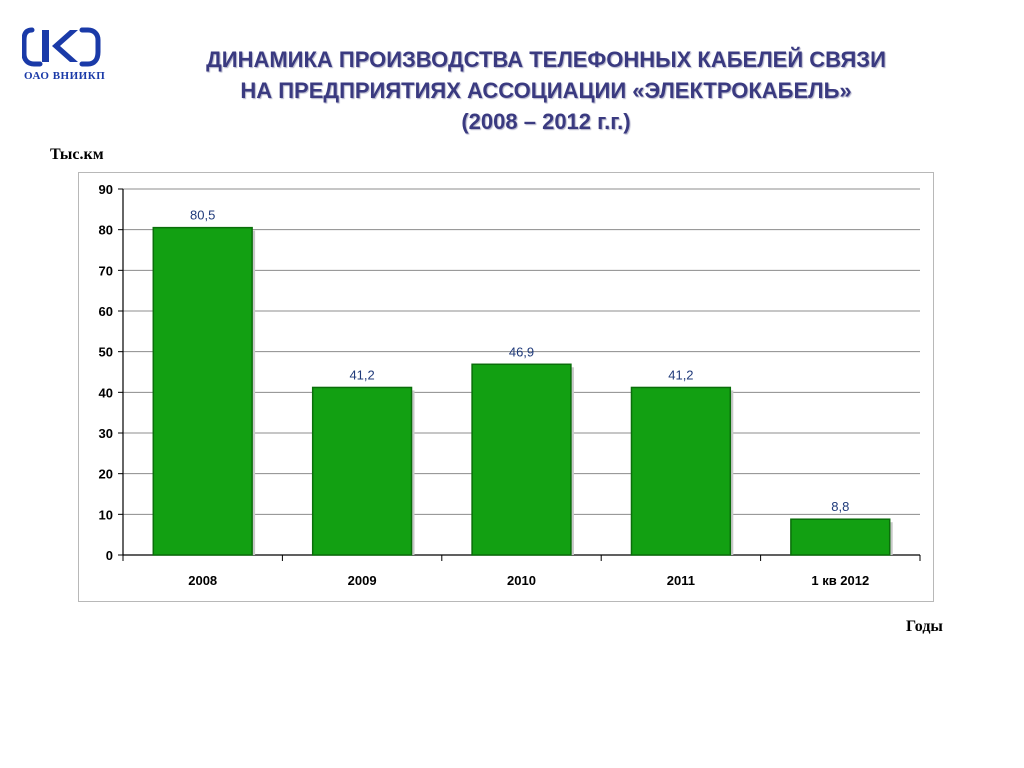 This screenshot has width=1024, height=768. Describe the element at coordinates (106, 189) in the screenshot. I see `y-tick-label: 90` at that location.